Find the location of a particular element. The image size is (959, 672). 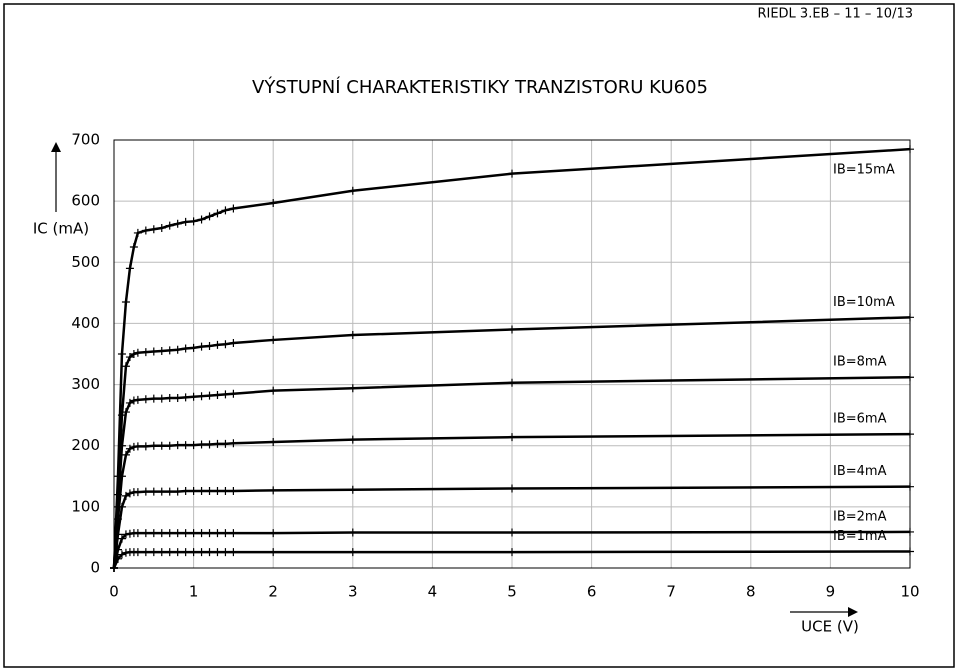

x-arrow-head is located at coordinates (853, 612).